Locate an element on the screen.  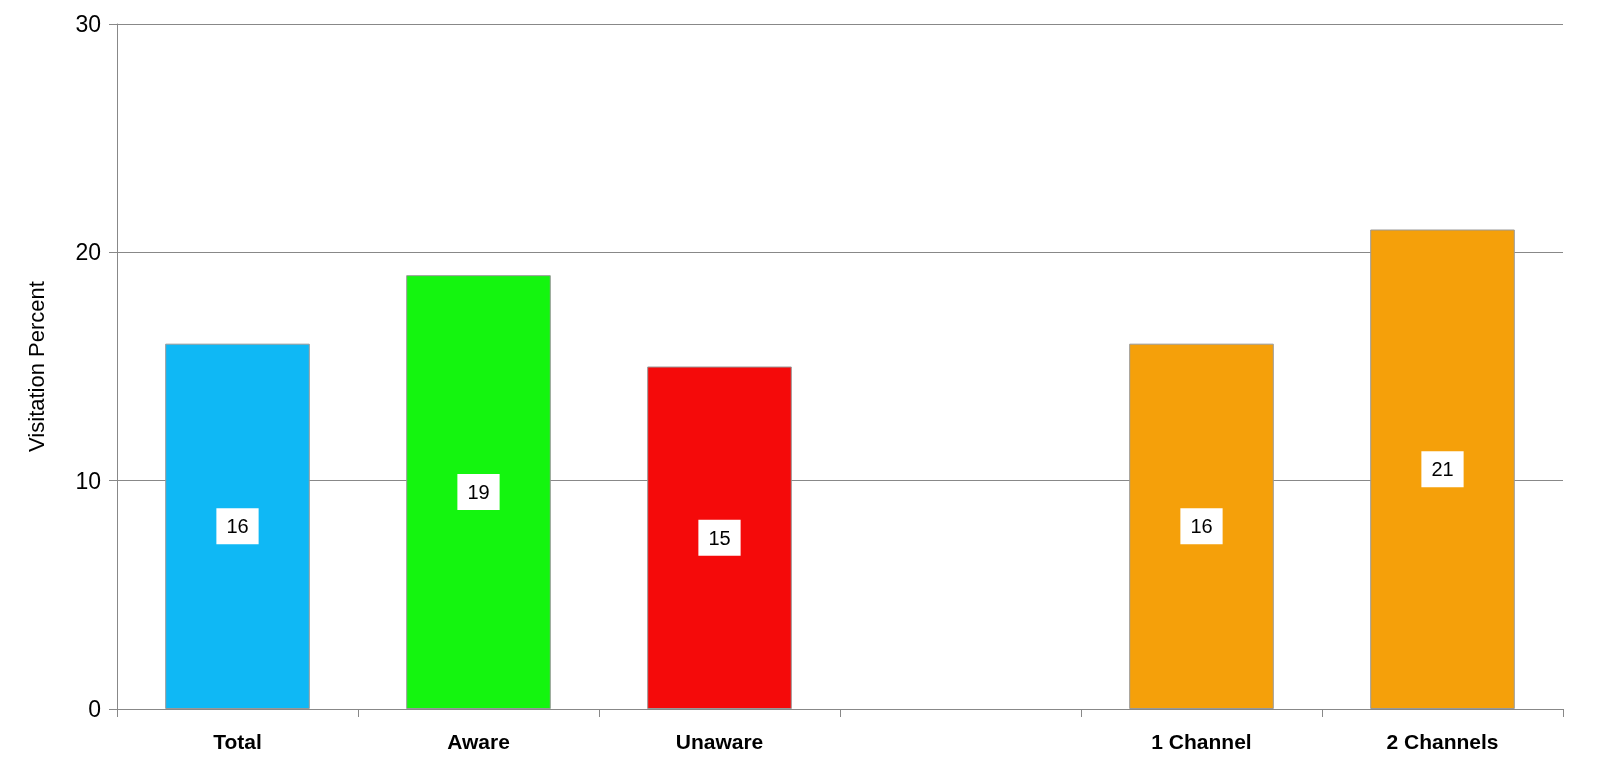
x-tick-label: Total is located at coordinates (237, 741).